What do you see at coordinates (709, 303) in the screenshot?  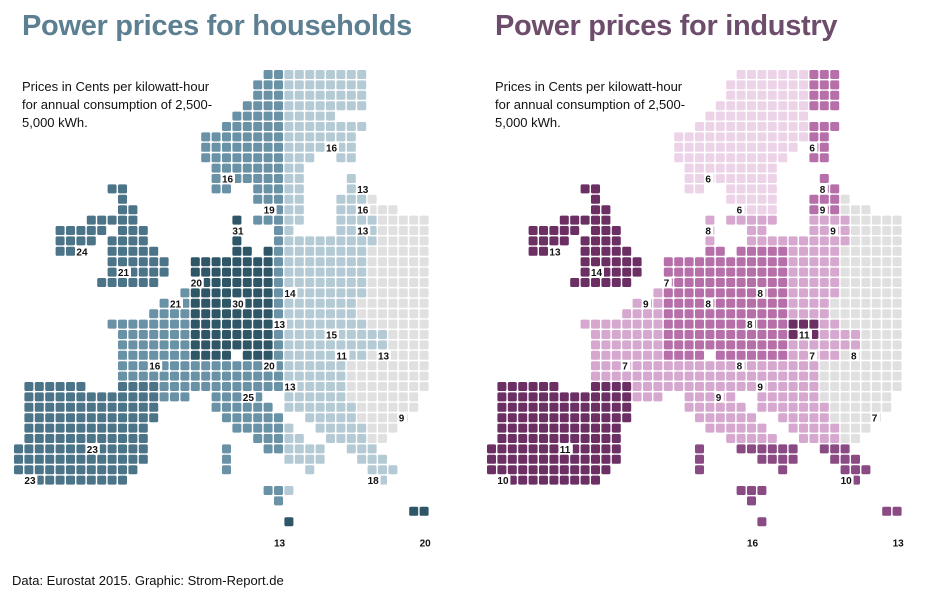 I see `industry-value-label-bg` at bounding box center [709, 303].